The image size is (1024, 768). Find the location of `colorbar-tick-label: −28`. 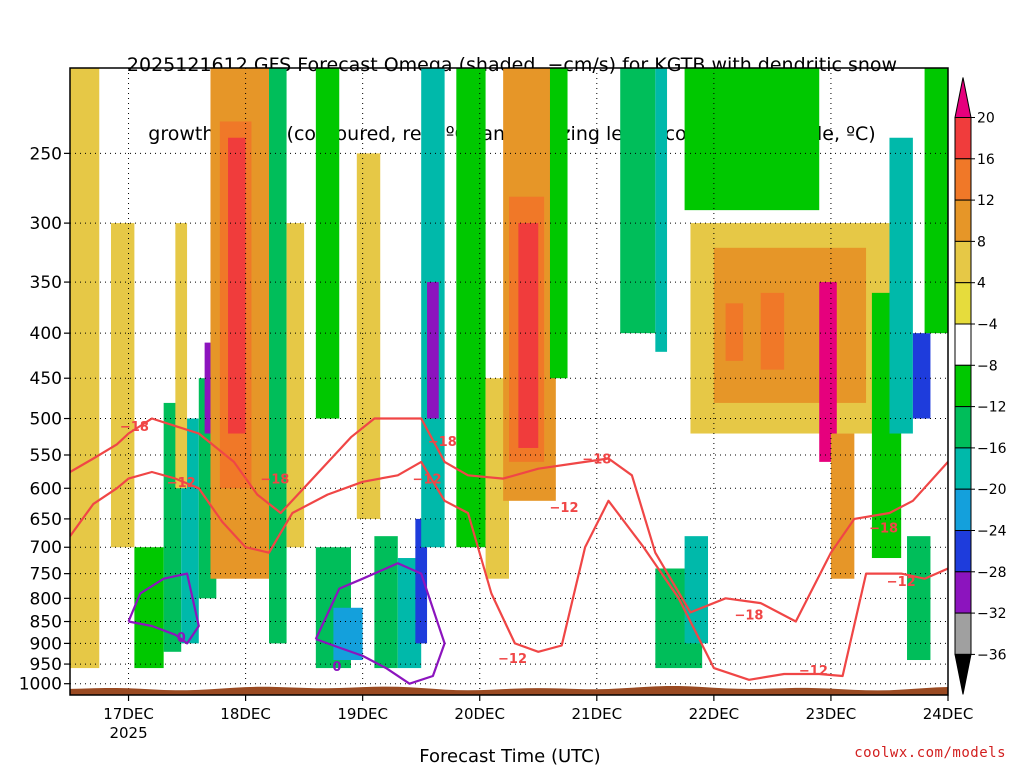

colorbar-tick-label: −28 is located at coordinates (992, 573).